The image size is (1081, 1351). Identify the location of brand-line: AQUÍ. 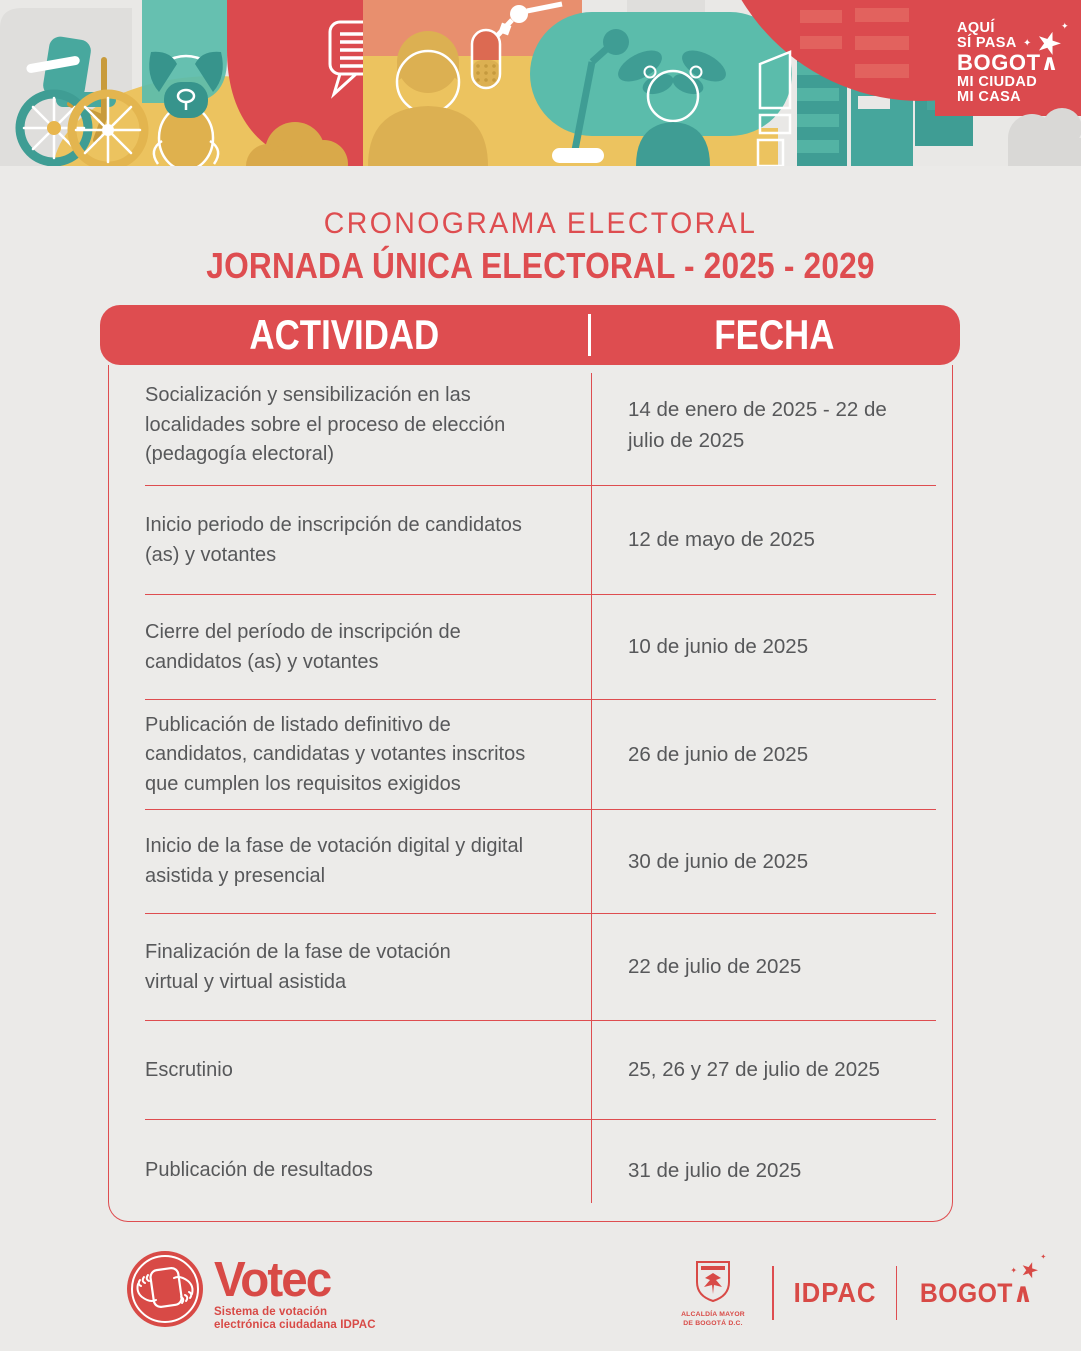
(976, 28).